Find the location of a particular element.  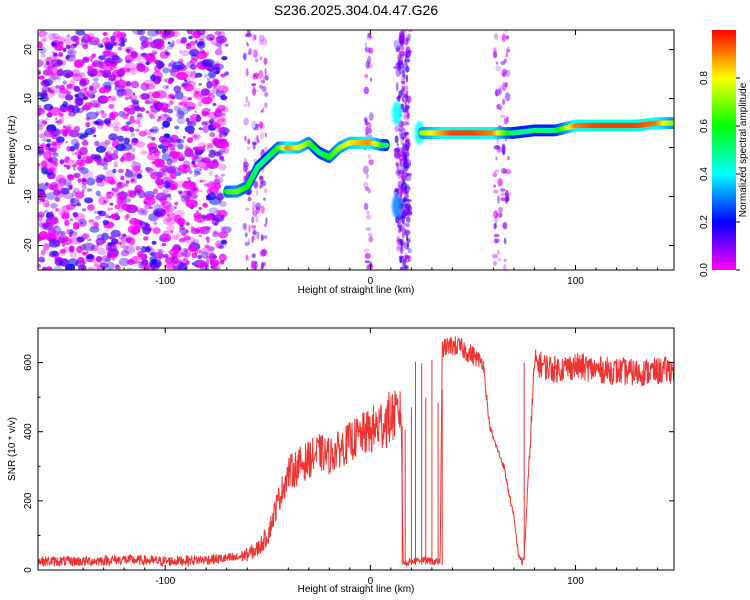

spectrogram-x-axis-label: Height of straight line (km) is located at coordinates (356, 290).